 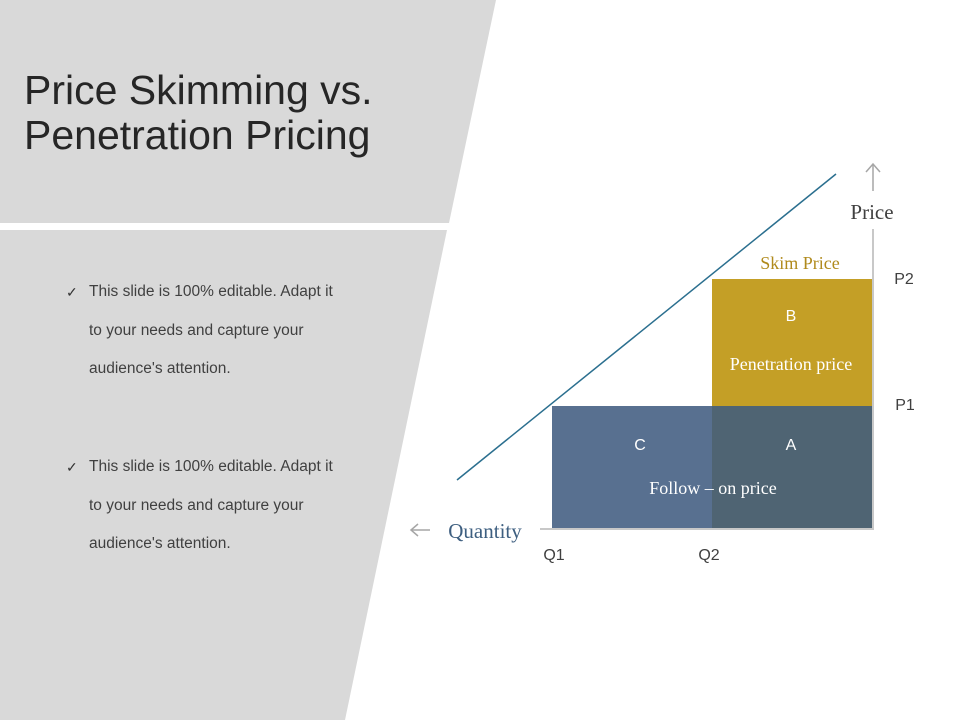 What do you see at coordinates (553, 555) in the screenshot?
I see `q1-label: Q1` at bounding box center [553, 555].